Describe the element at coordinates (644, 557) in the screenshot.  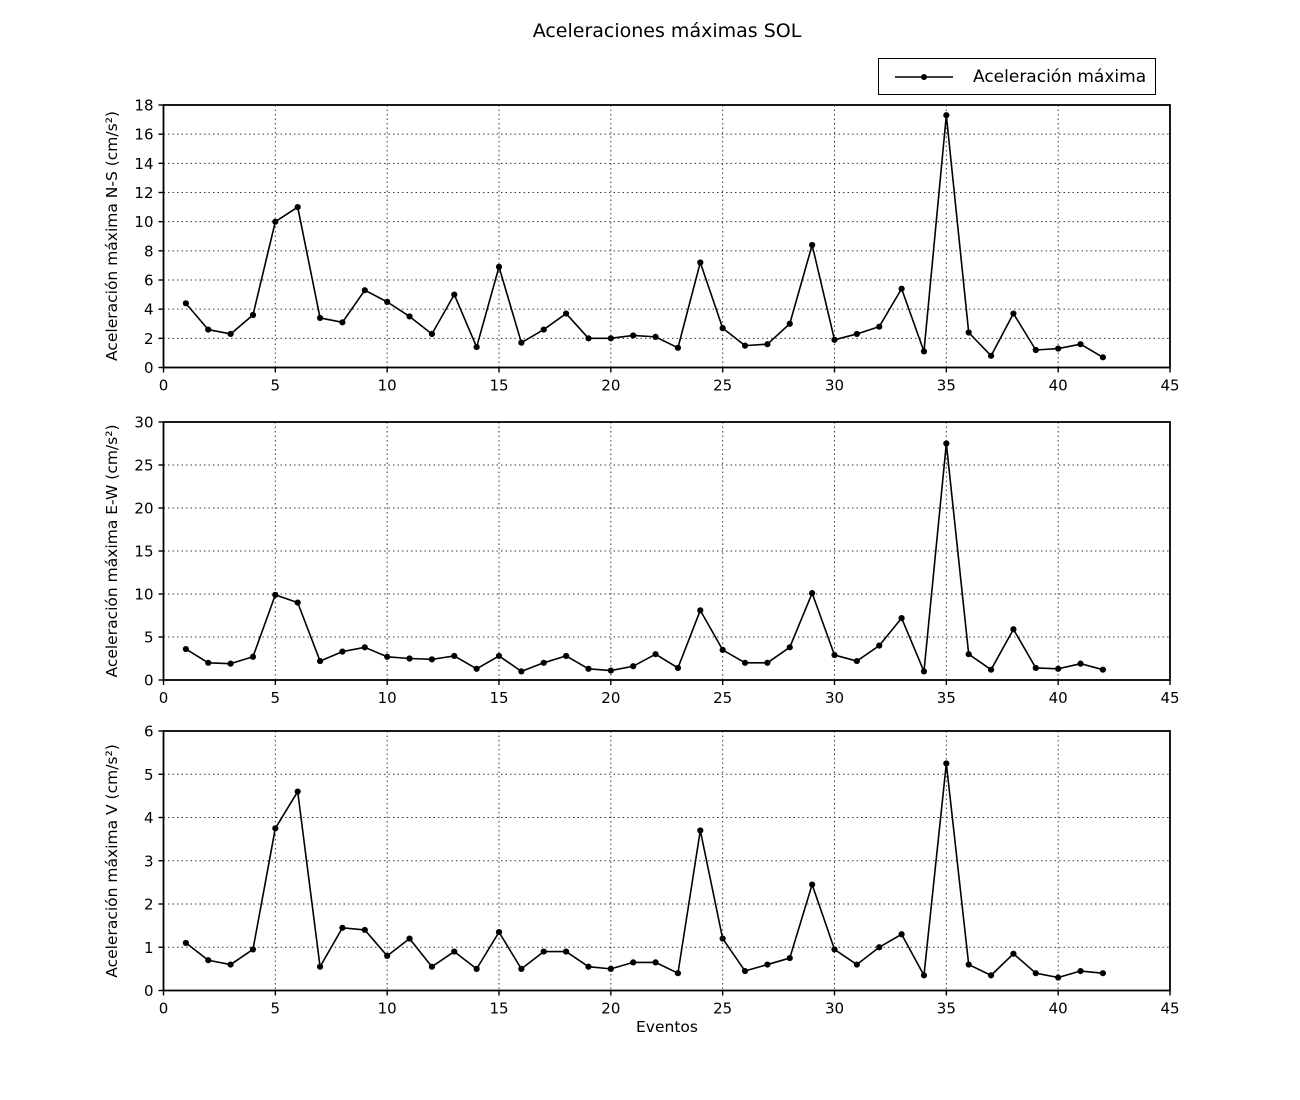
I see `series-line` at that location.